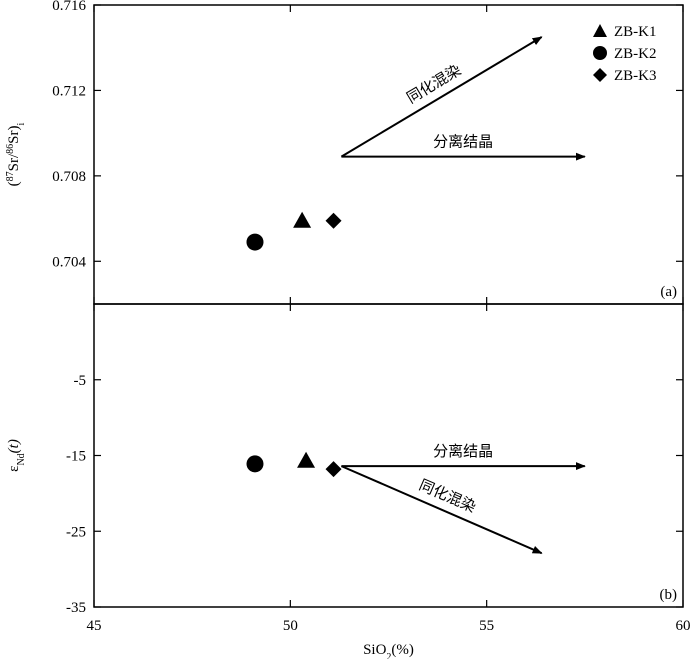 Image resolution: width=700 pixels, height=664 pixels. I want to click on y-tick-label-a: 0.716, so click(69, 7).